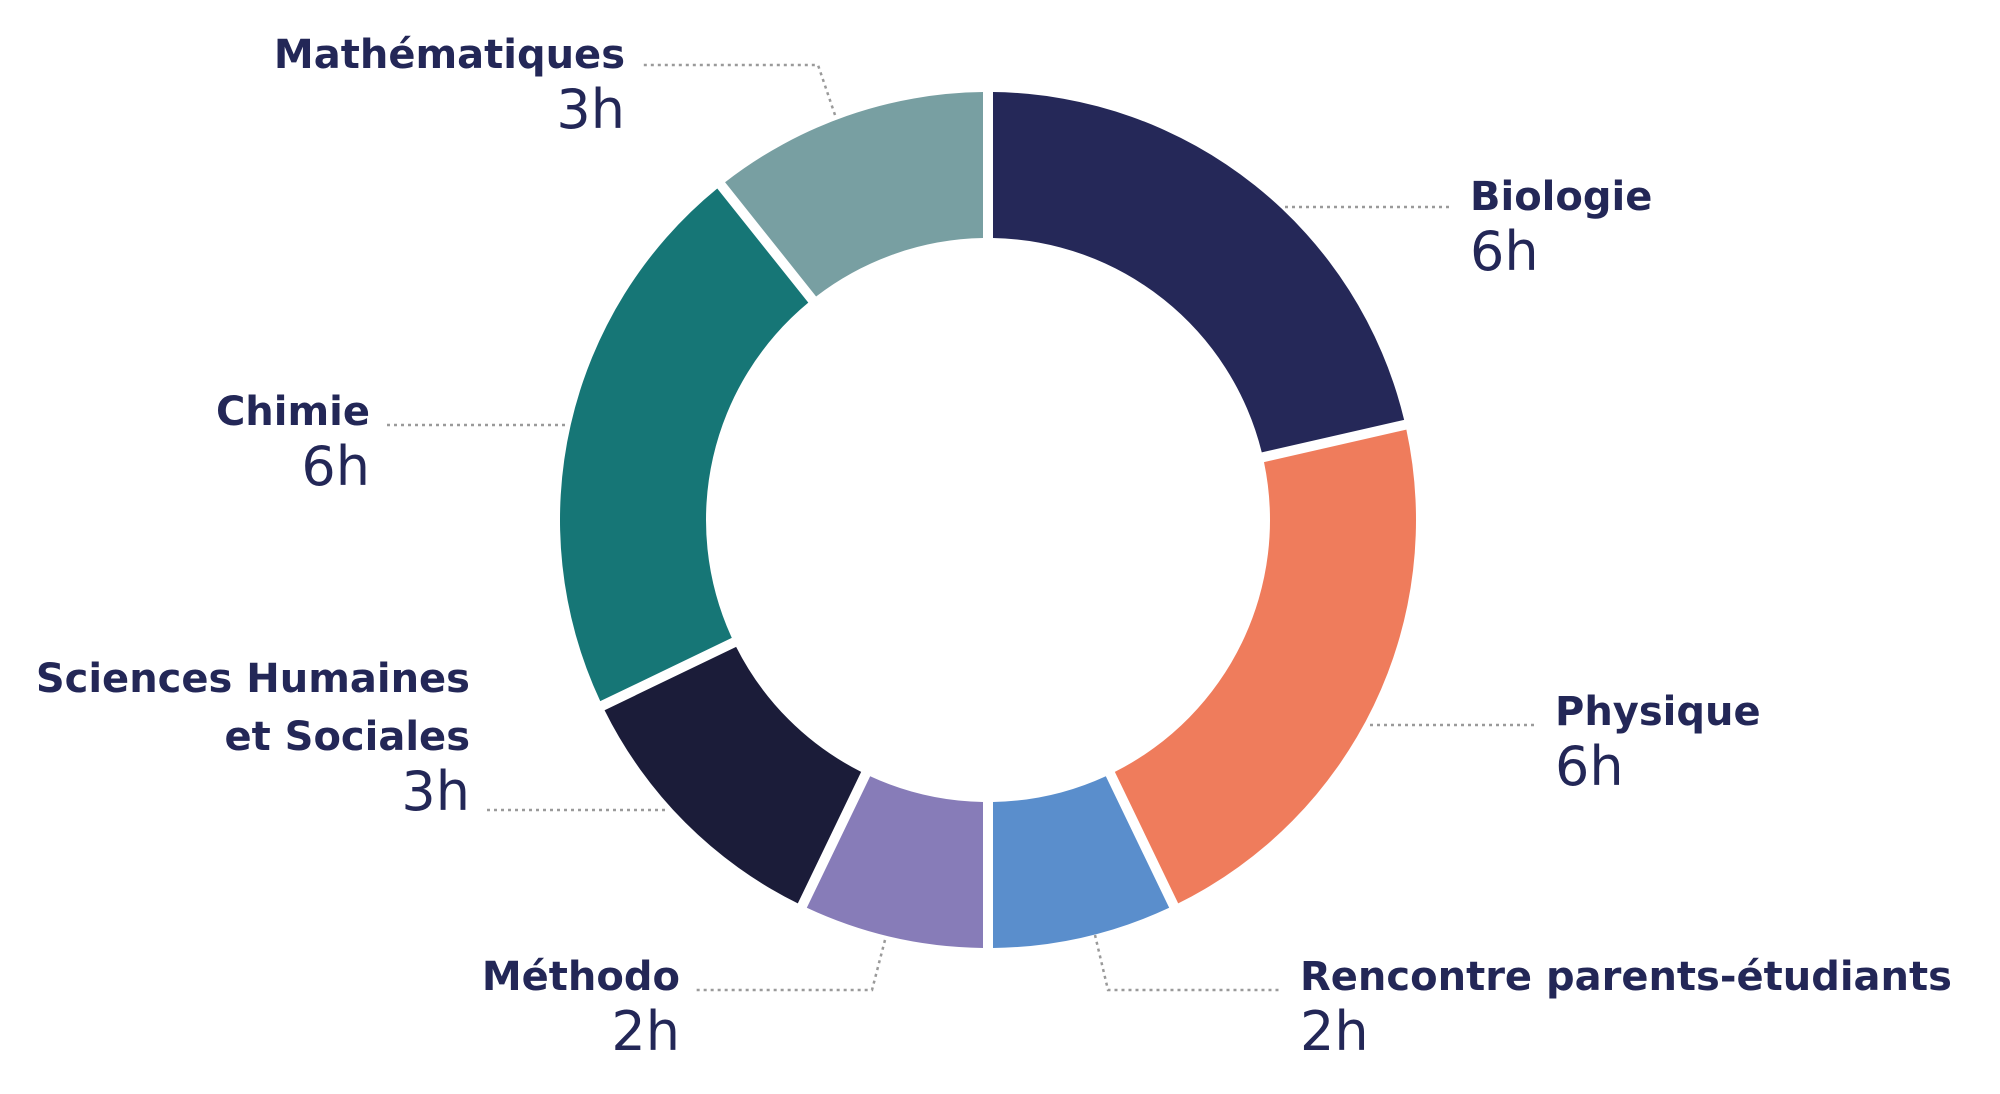 The image size is (2000, 1094). What do you see at coordinates (1561, 197) in the screenshot?
I see `slice-label-0: Biologie` at bounding box center [1561, 197].